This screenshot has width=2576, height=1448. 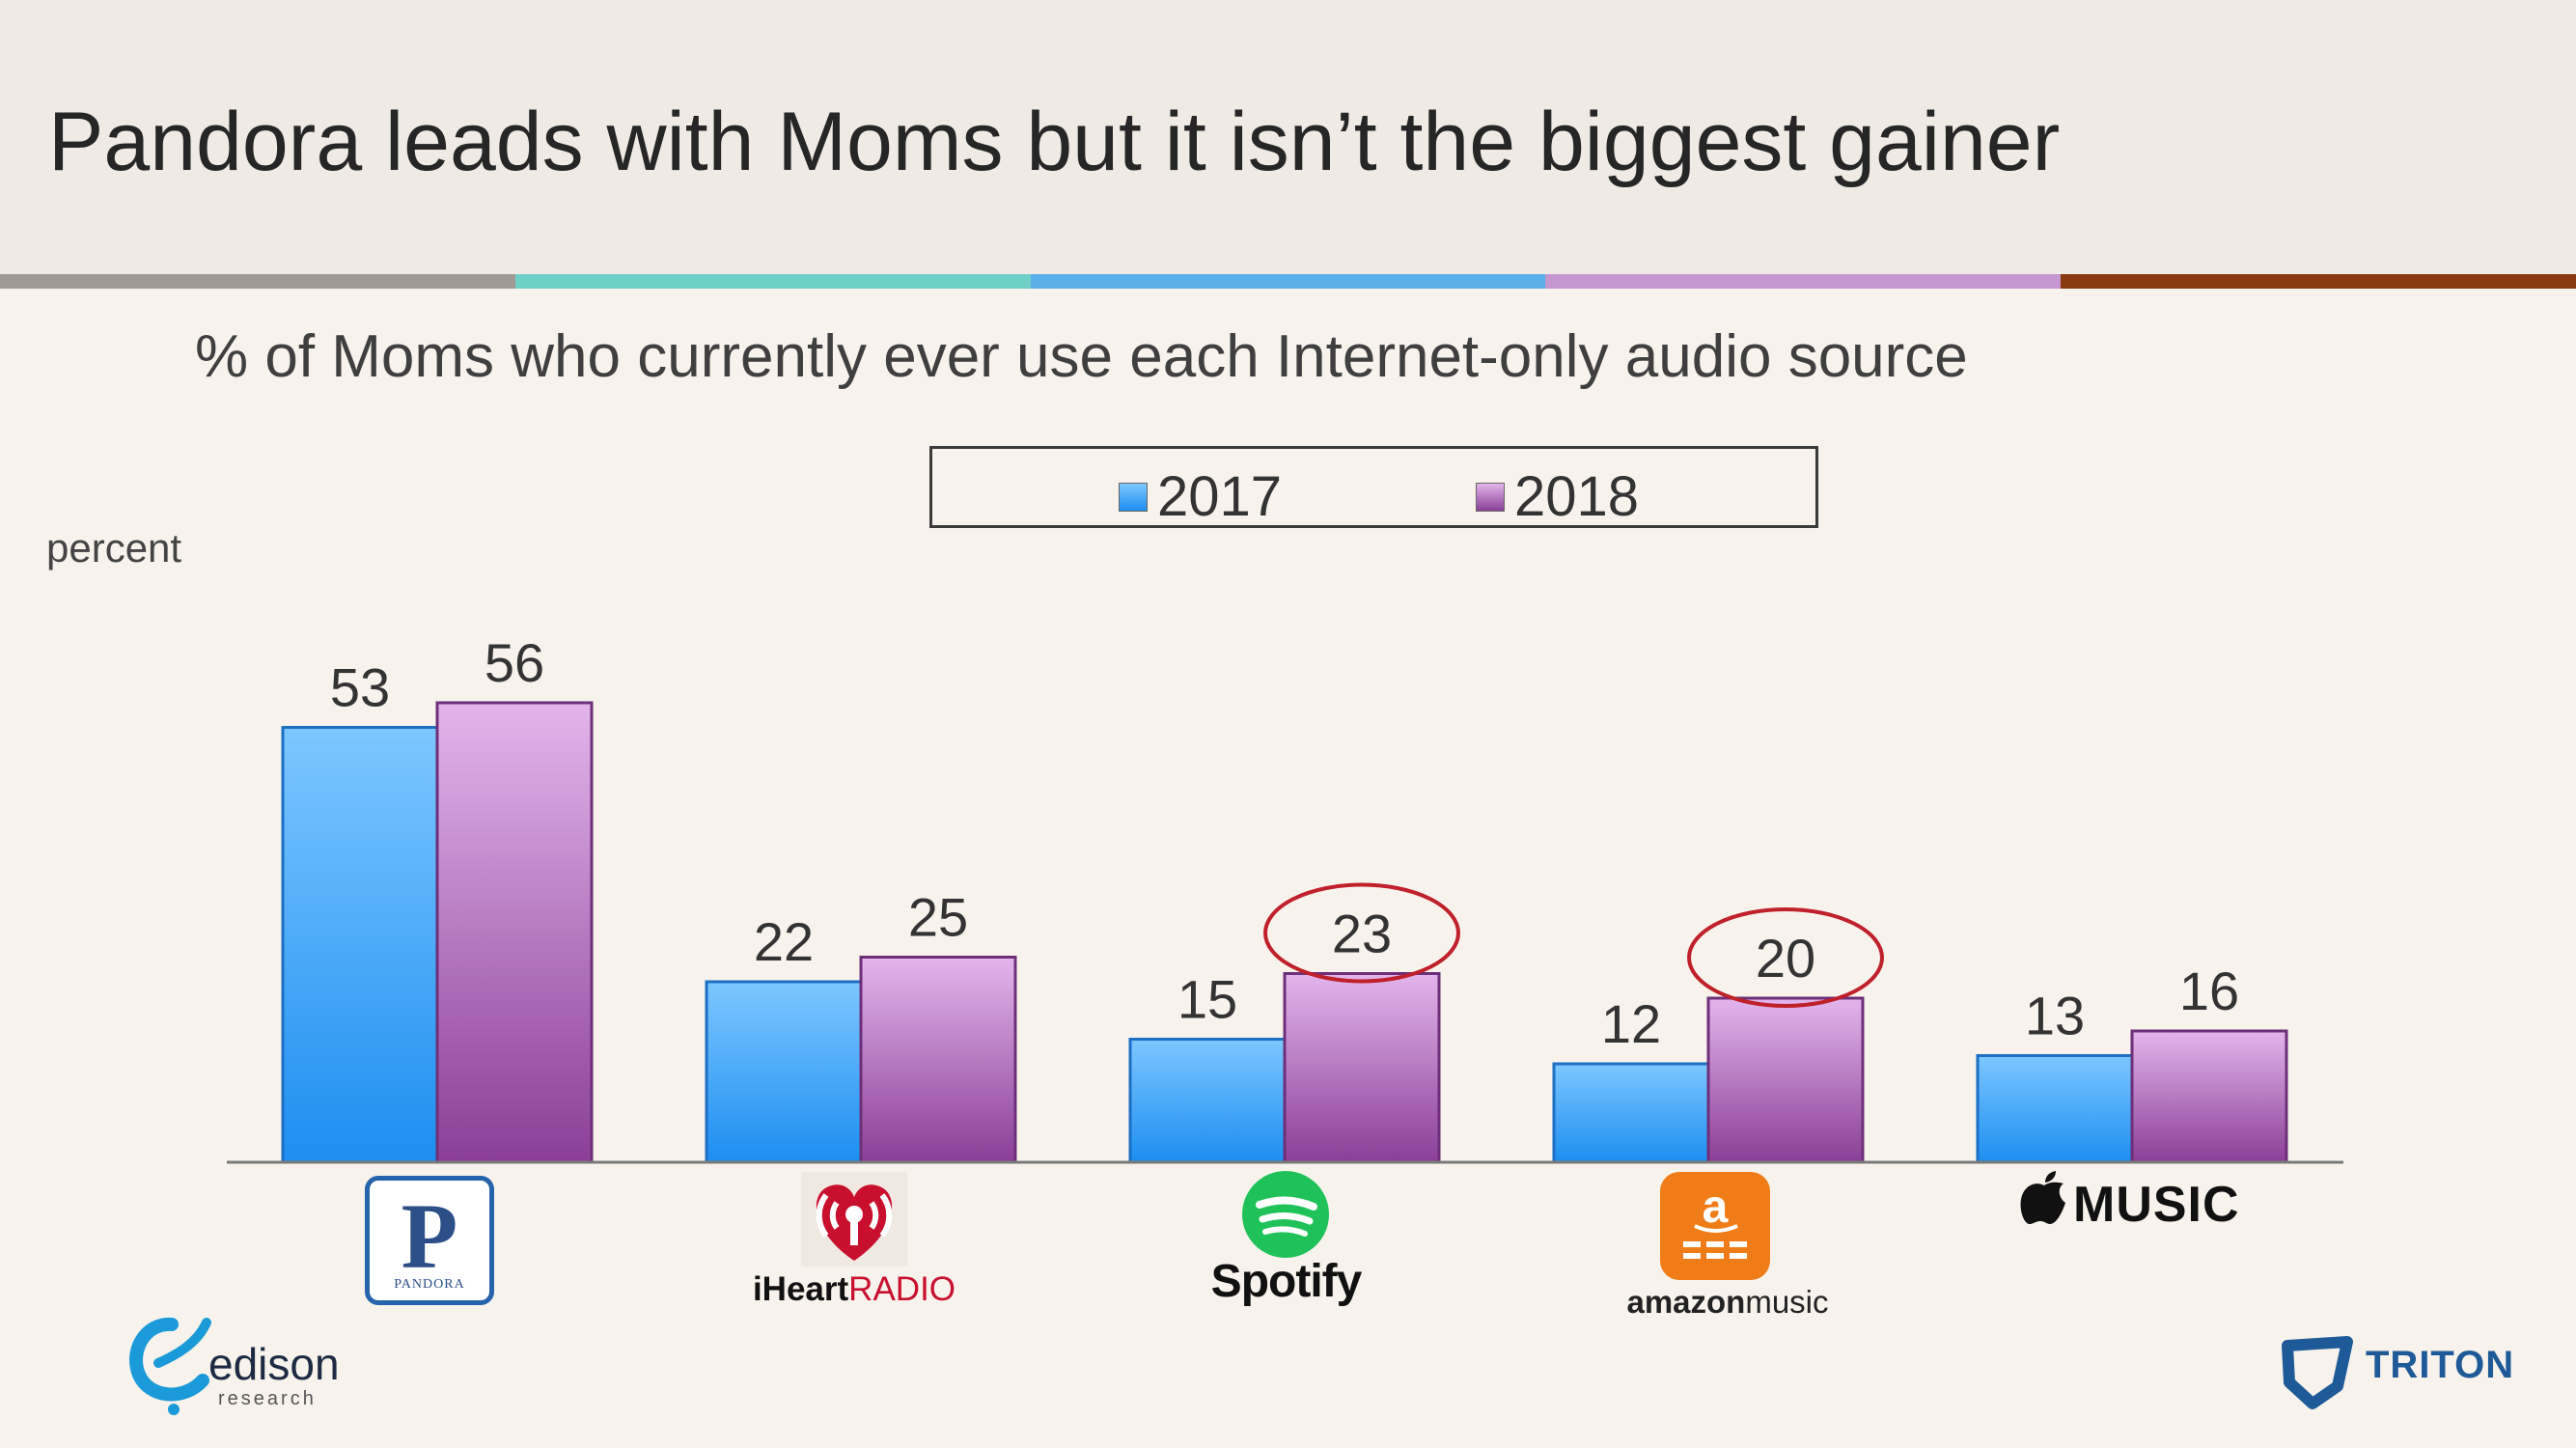 I want to click on triton-logo: TRITON, so click(x=2380, y=1367).